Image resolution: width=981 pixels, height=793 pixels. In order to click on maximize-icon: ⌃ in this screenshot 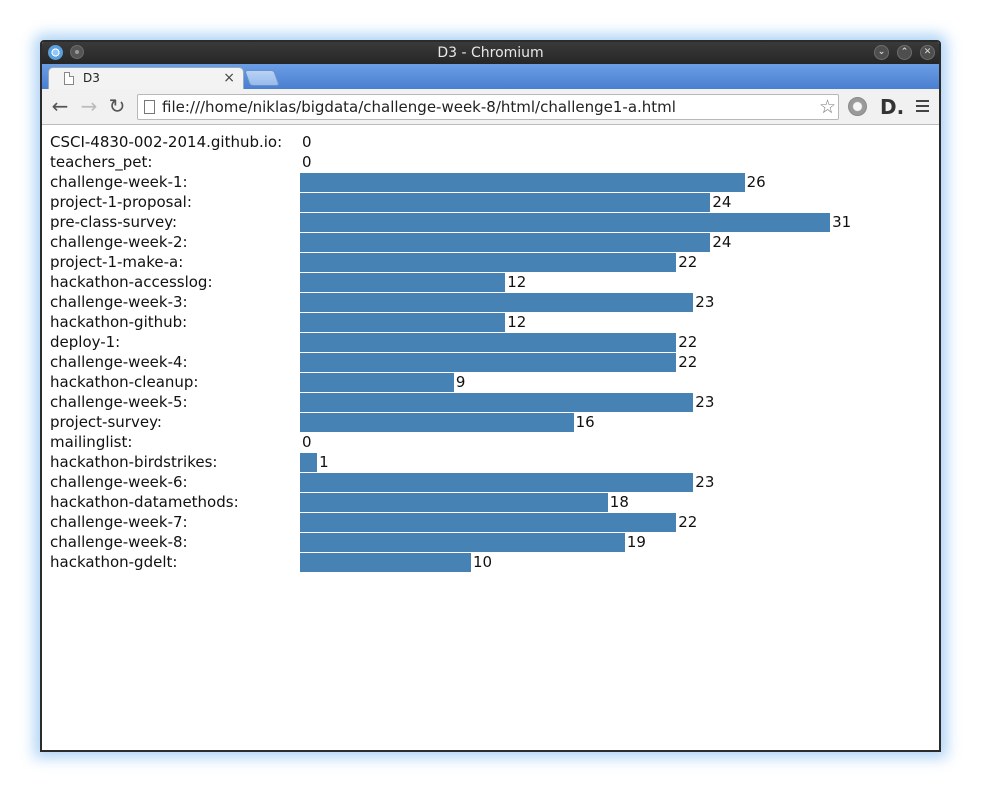, I will do `click(904, 52)`.